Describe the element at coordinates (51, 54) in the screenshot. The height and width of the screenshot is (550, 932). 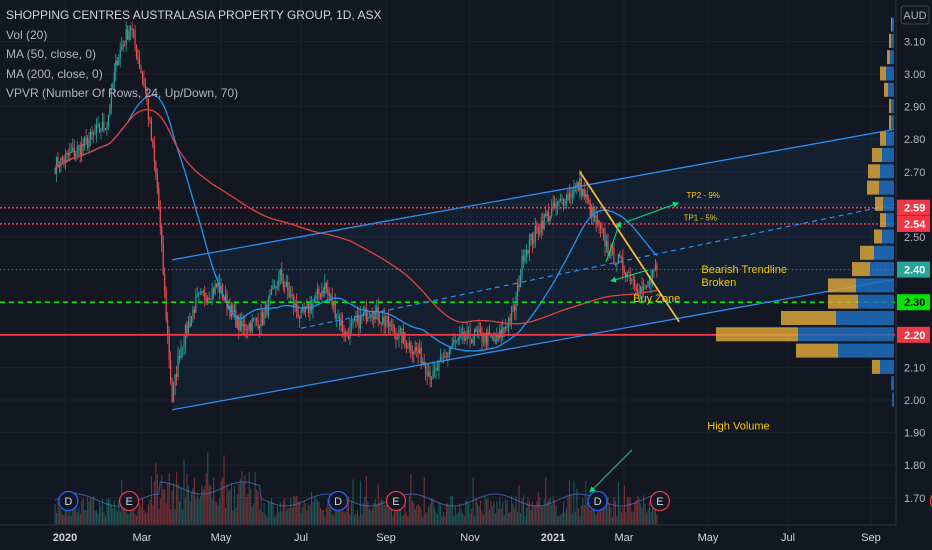
I see `indicator-ma50: MA (50, close, 0)` at that location.